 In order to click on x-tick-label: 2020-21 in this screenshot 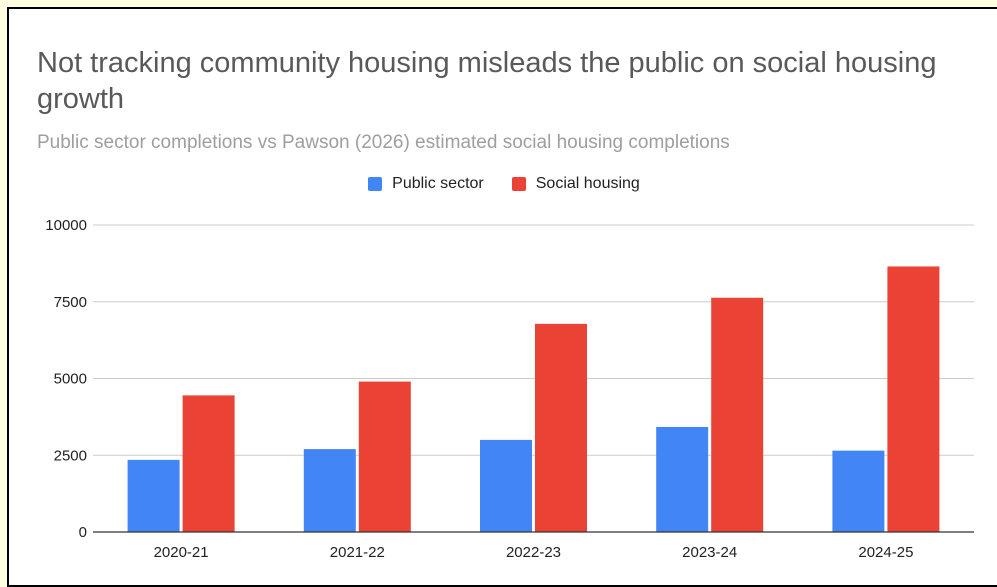, I will do `click(181, 552)`.